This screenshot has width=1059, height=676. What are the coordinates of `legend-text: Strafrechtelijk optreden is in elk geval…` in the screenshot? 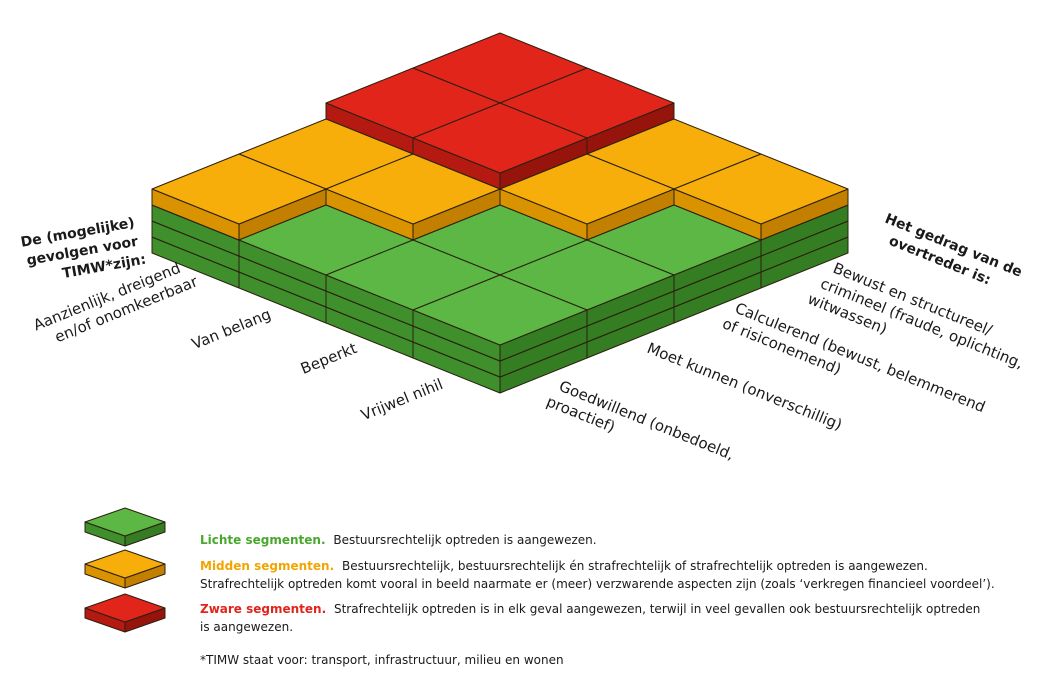 It's located at (657, 609).